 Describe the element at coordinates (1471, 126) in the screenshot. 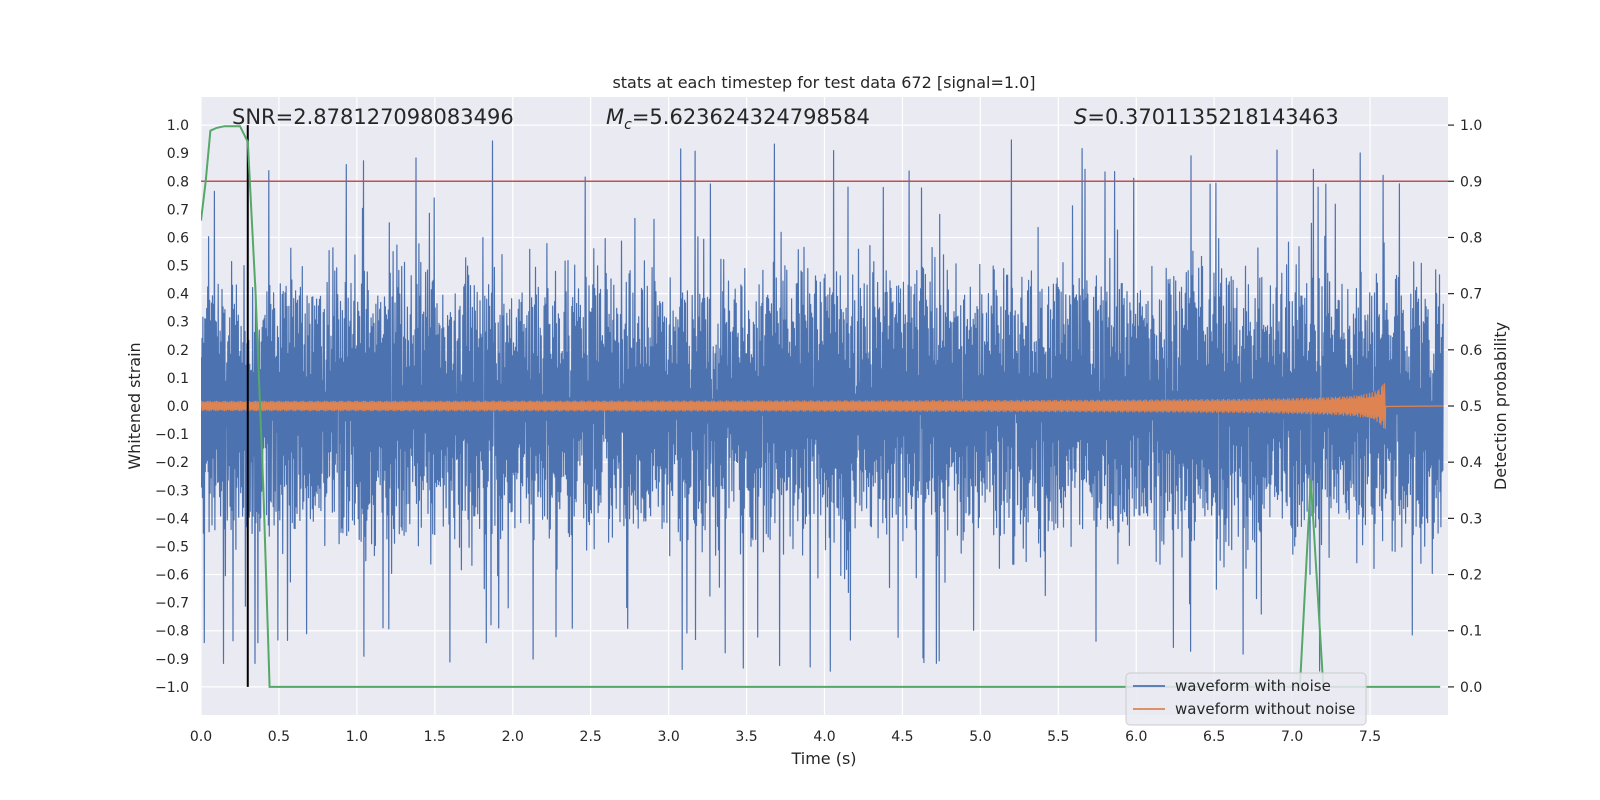

I see `y-right-tick-label: 1.0` at that location.